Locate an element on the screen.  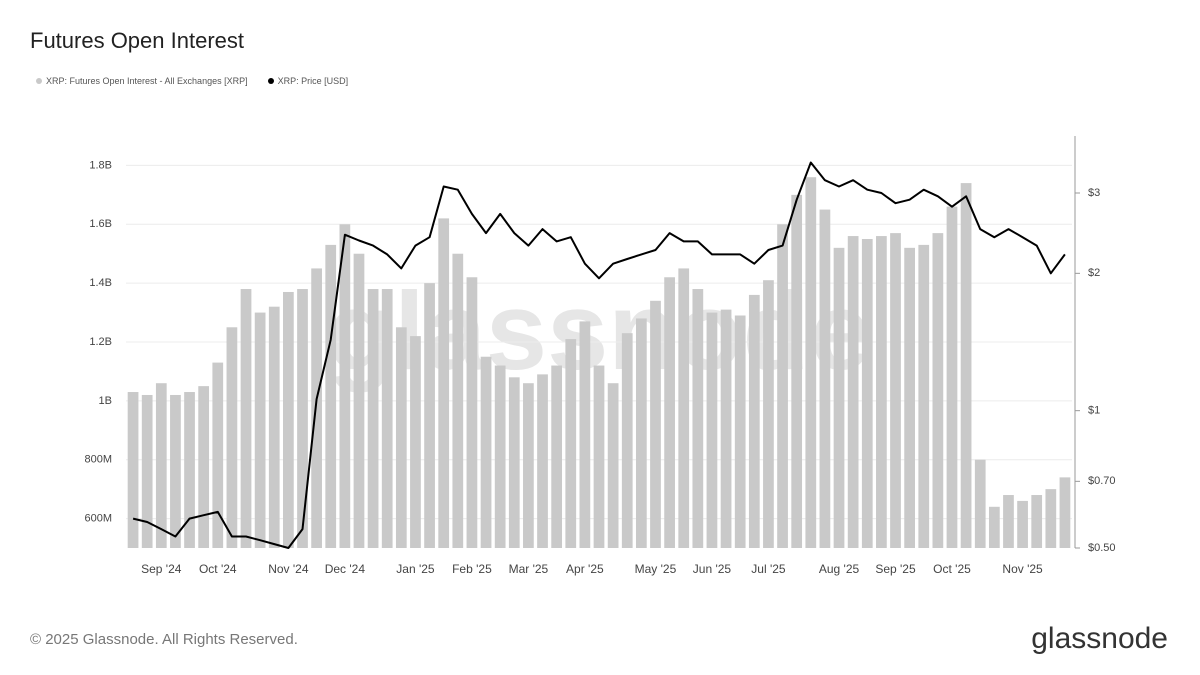
legend-label: XRP: Price [USD] is located at coordinates (313, 81).